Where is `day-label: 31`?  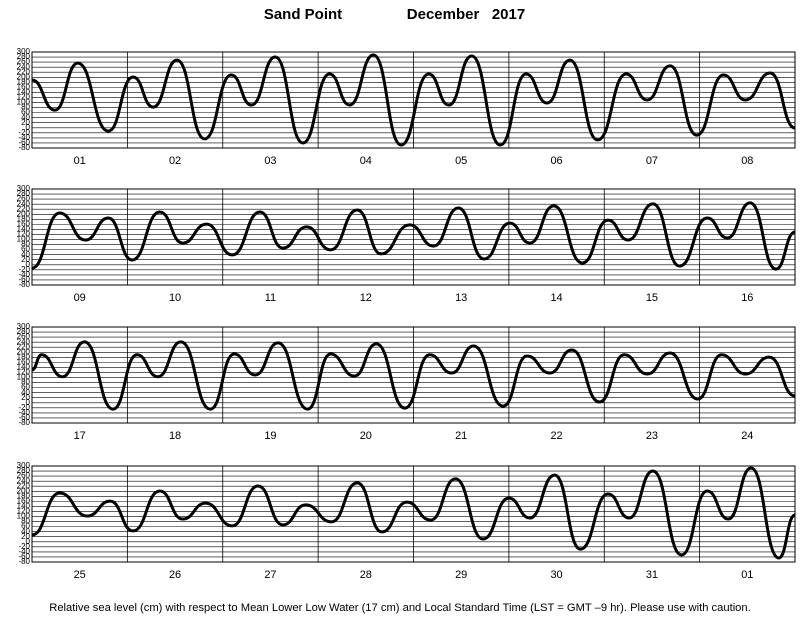 day-label: 31 is located at coordinates (652, 575).